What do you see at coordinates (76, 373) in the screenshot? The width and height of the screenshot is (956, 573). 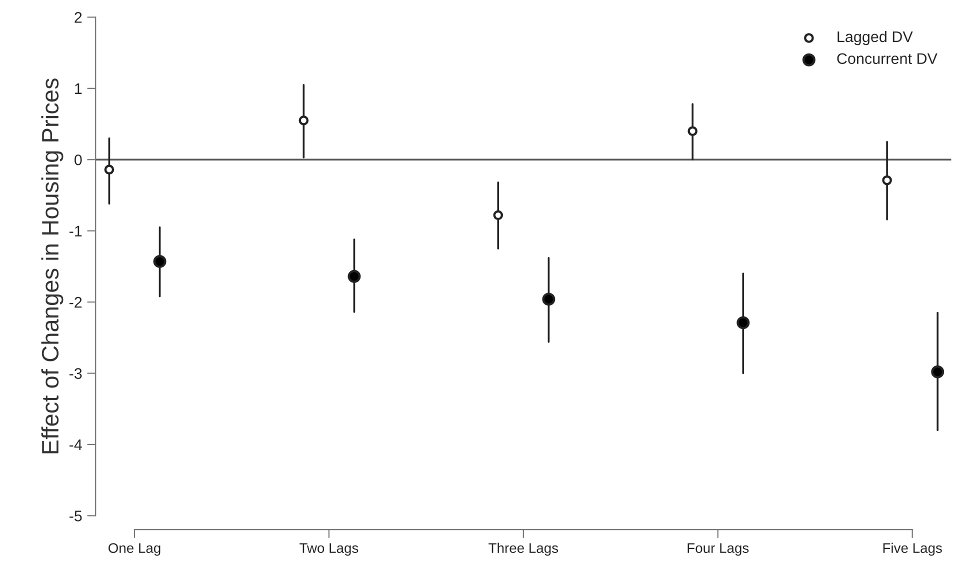 I see `y-tick-label: -3` at bounding box center [76, 373].